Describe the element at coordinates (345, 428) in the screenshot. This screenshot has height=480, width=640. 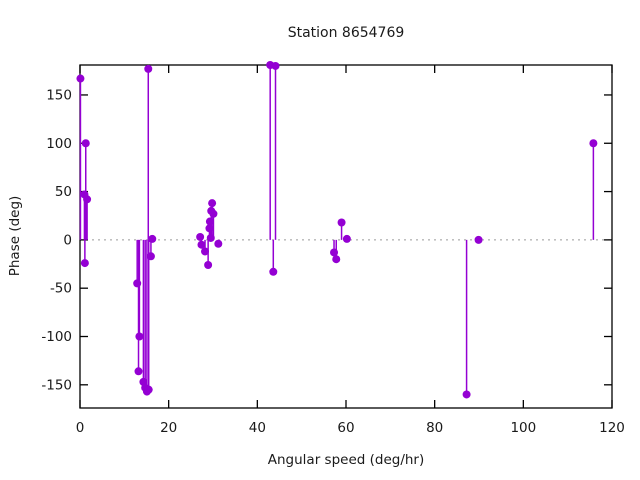
I see `x-tick-label: 60` at that location.